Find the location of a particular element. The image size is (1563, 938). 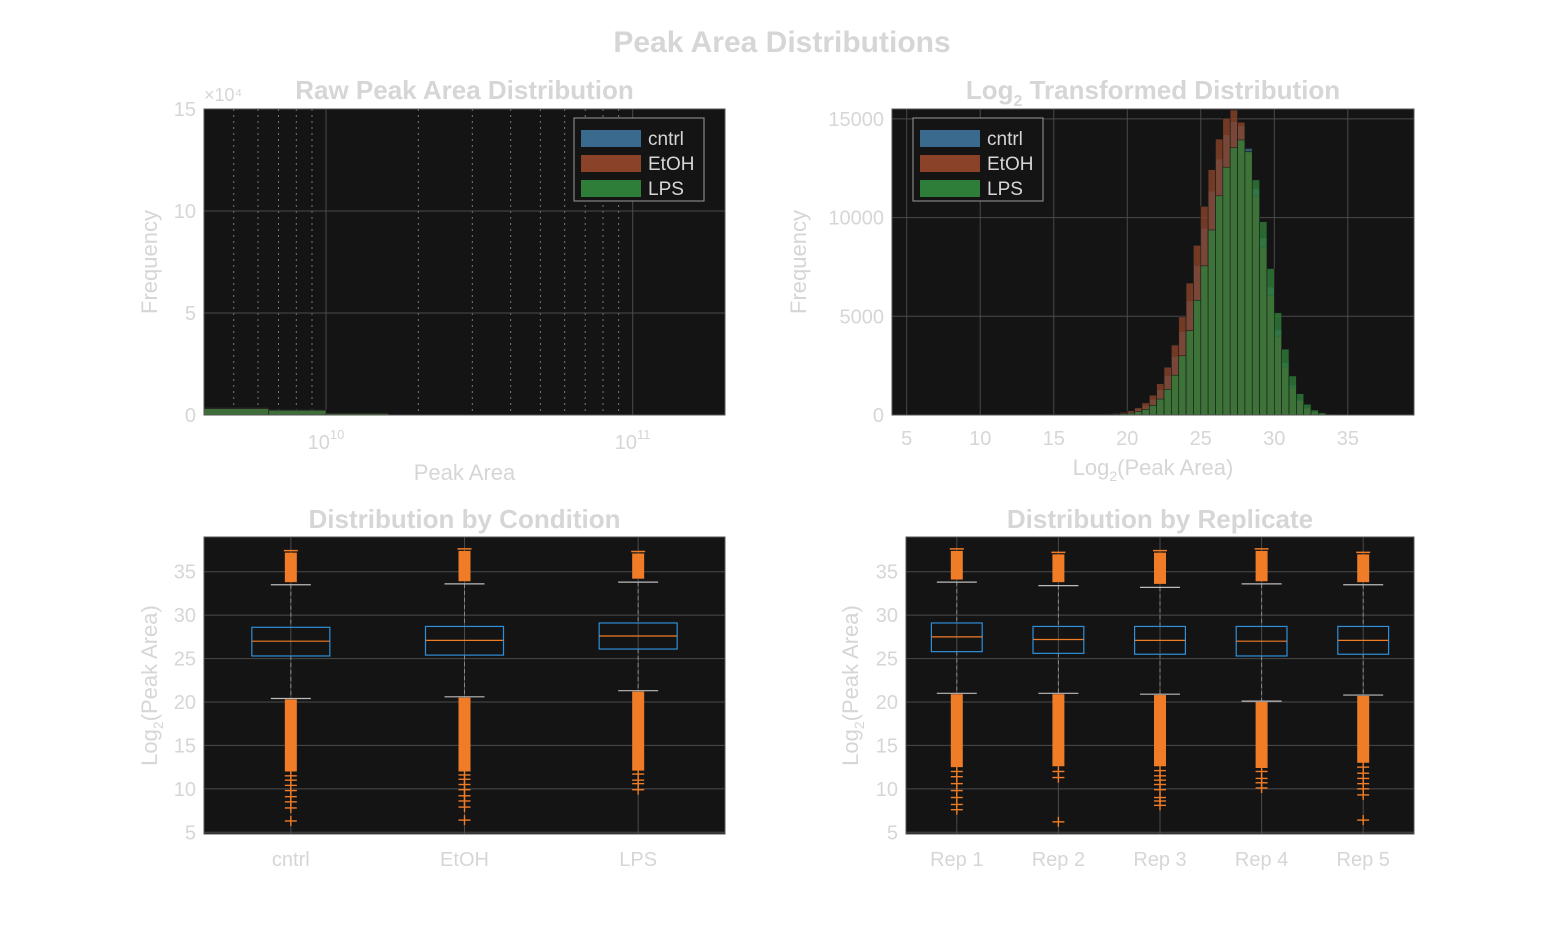

x-tick-label: 30 is located at coordinates (1274, 439).